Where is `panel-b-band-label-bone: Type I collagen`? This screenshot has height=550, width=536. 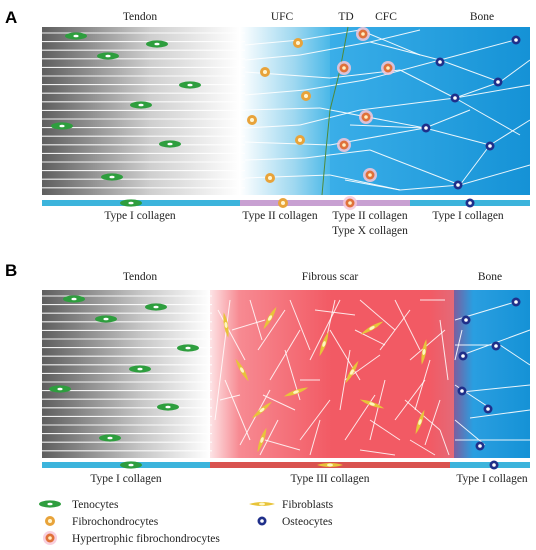 panel-b-band-label-bone: Type I collagen is located at coordinates (492, 479).